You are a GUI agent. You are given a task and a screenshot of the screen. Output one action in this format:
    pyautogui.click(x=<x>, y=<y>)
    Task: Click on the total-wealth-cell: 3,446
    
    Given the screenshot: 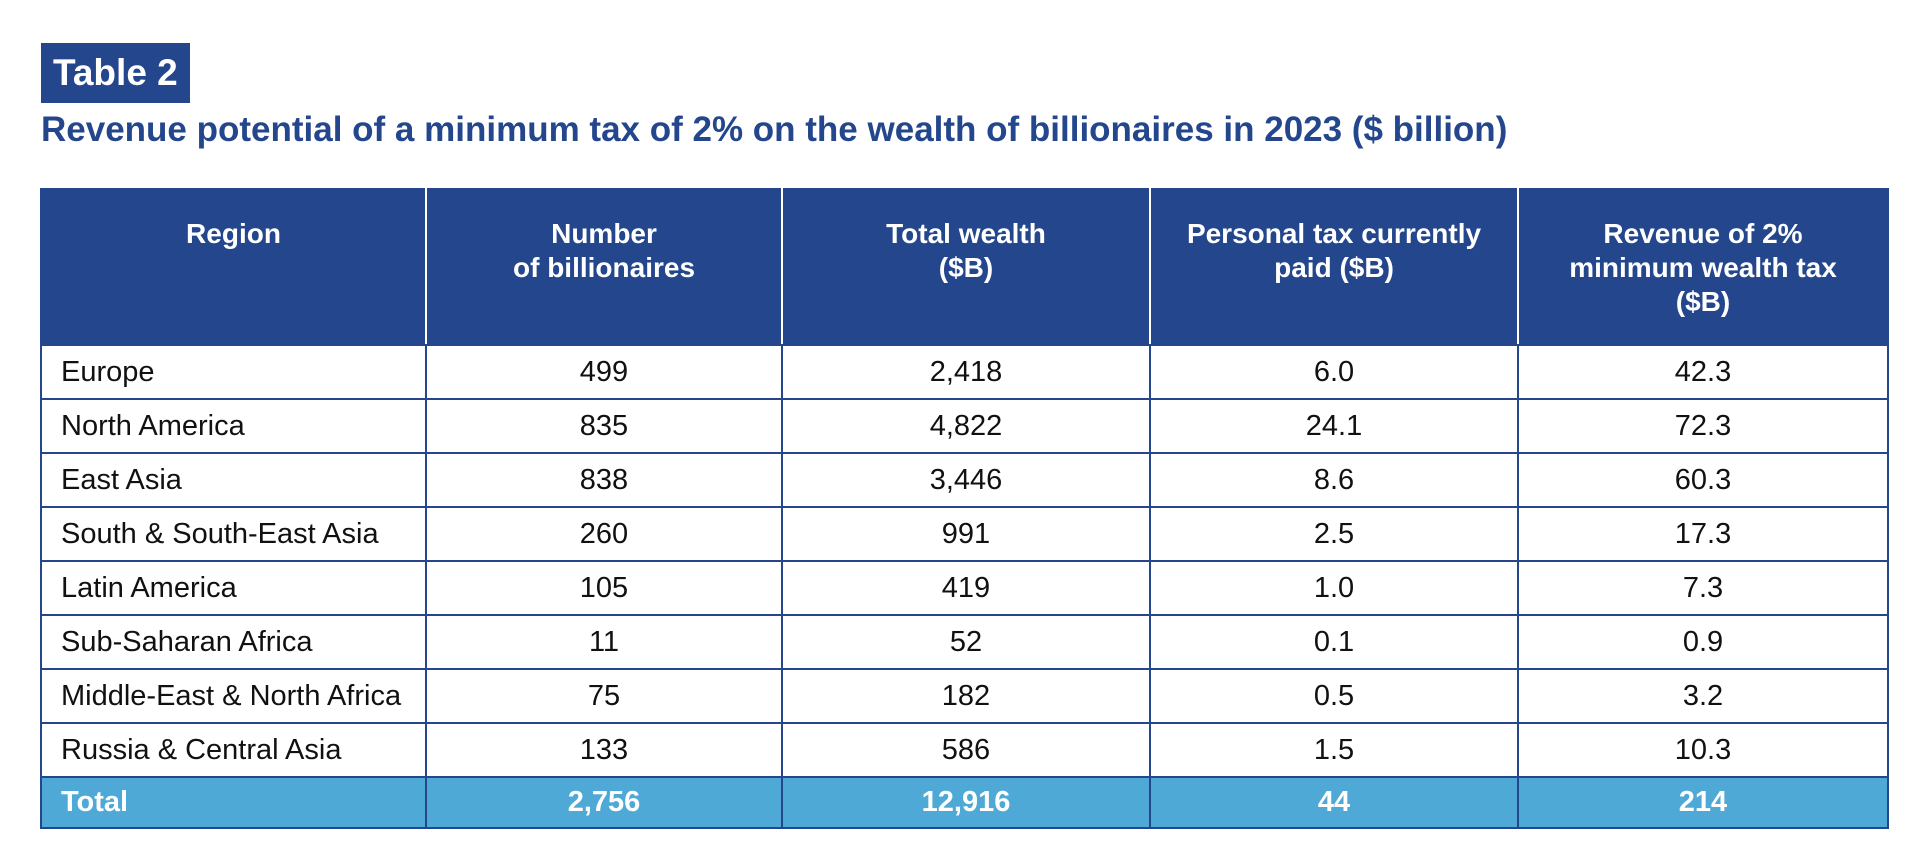 What is the action you would take?
    pyautogui.click(x=966, y=480)
    